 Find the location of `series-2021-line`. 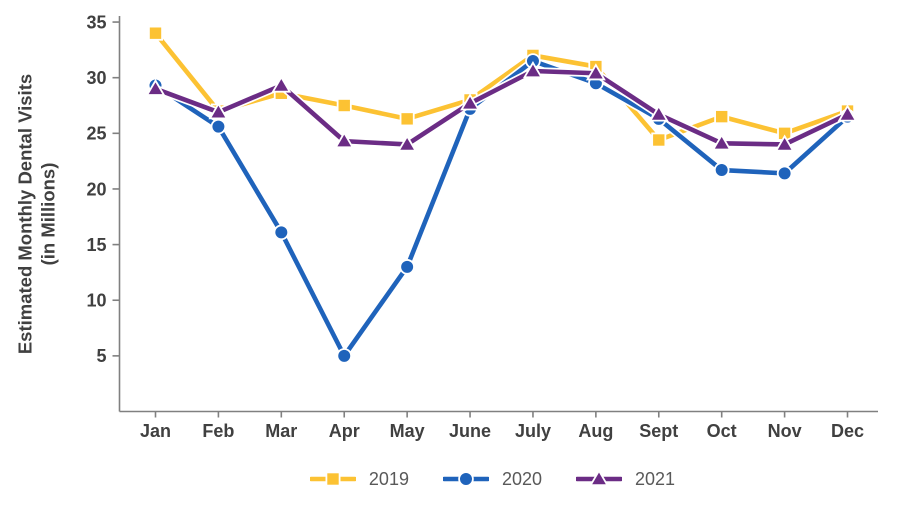

series-2021-line is located at coordinates (501, 107).